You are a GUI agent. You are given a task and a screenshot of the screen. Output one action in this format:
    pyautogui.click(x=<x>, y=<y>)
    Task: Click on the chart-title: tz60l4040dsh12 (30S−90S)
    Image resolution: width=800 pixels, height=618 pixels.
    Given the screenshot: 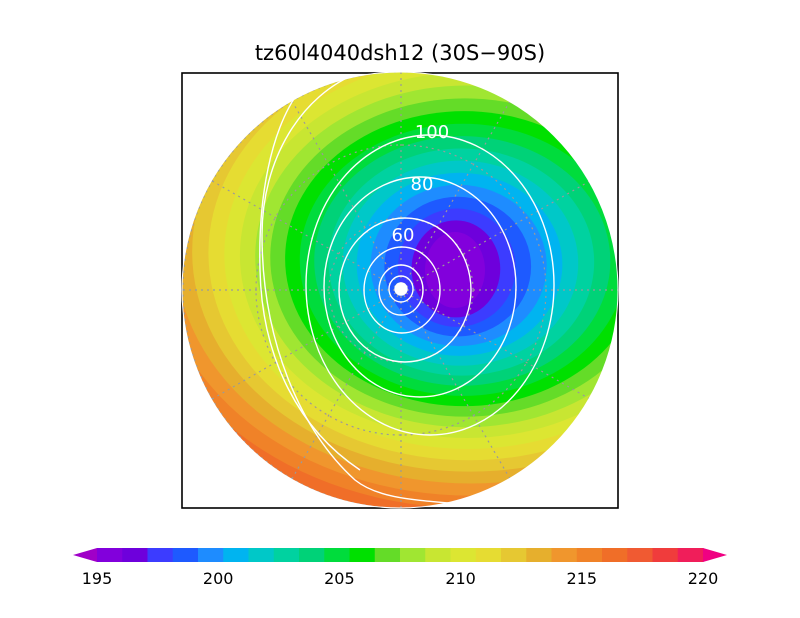 What is the action you would take?
    pyautogui.click(x=400, y=53)
    